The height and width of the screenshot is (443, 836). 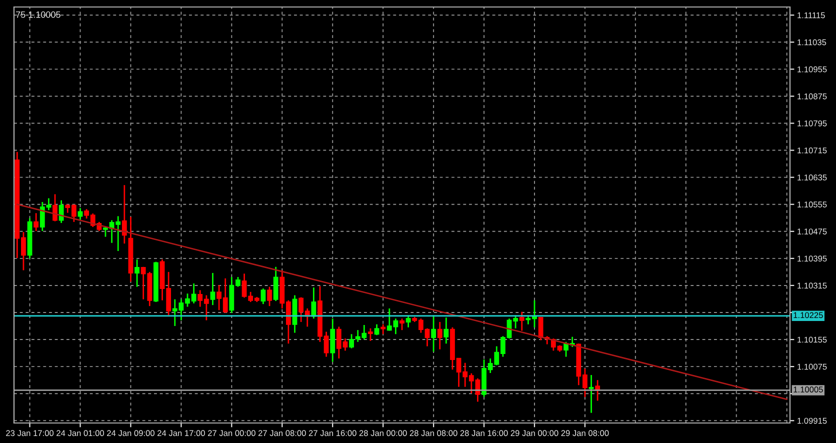 What do you see at coordinates (812, 285) in the screenshot?
I see `y-tick-label: 1.10315` at bounding box center [812, 285].